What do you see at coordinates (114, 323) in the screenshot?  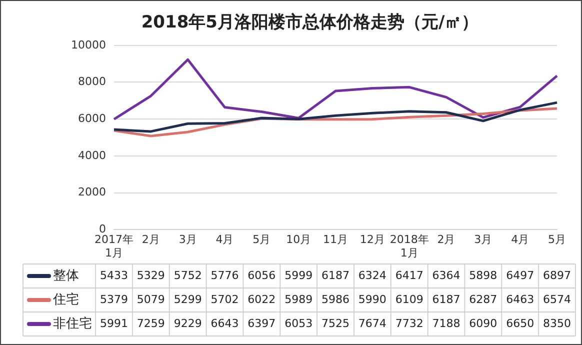 I see `data-label: 5991` at bounding box center [114, 323].